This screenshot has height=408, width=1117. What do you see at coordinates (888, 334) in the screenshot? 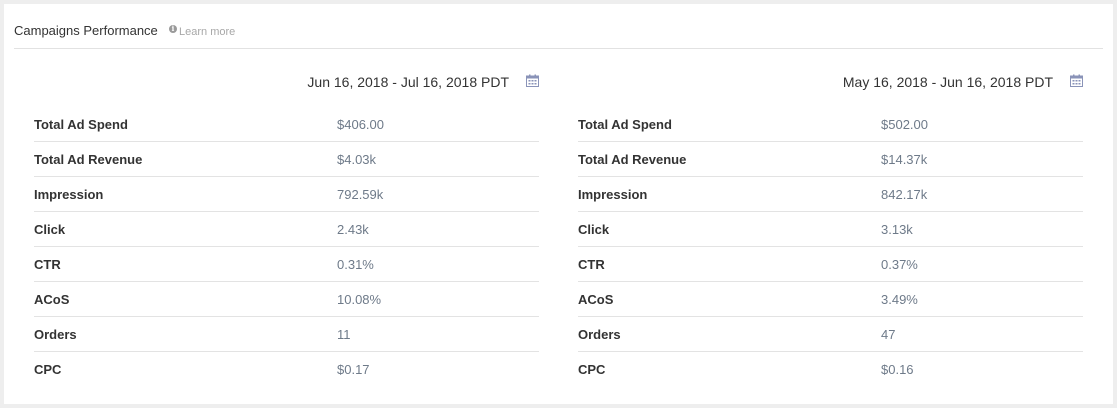
I see `metric-value: 47` at bounding box center [888, 334].